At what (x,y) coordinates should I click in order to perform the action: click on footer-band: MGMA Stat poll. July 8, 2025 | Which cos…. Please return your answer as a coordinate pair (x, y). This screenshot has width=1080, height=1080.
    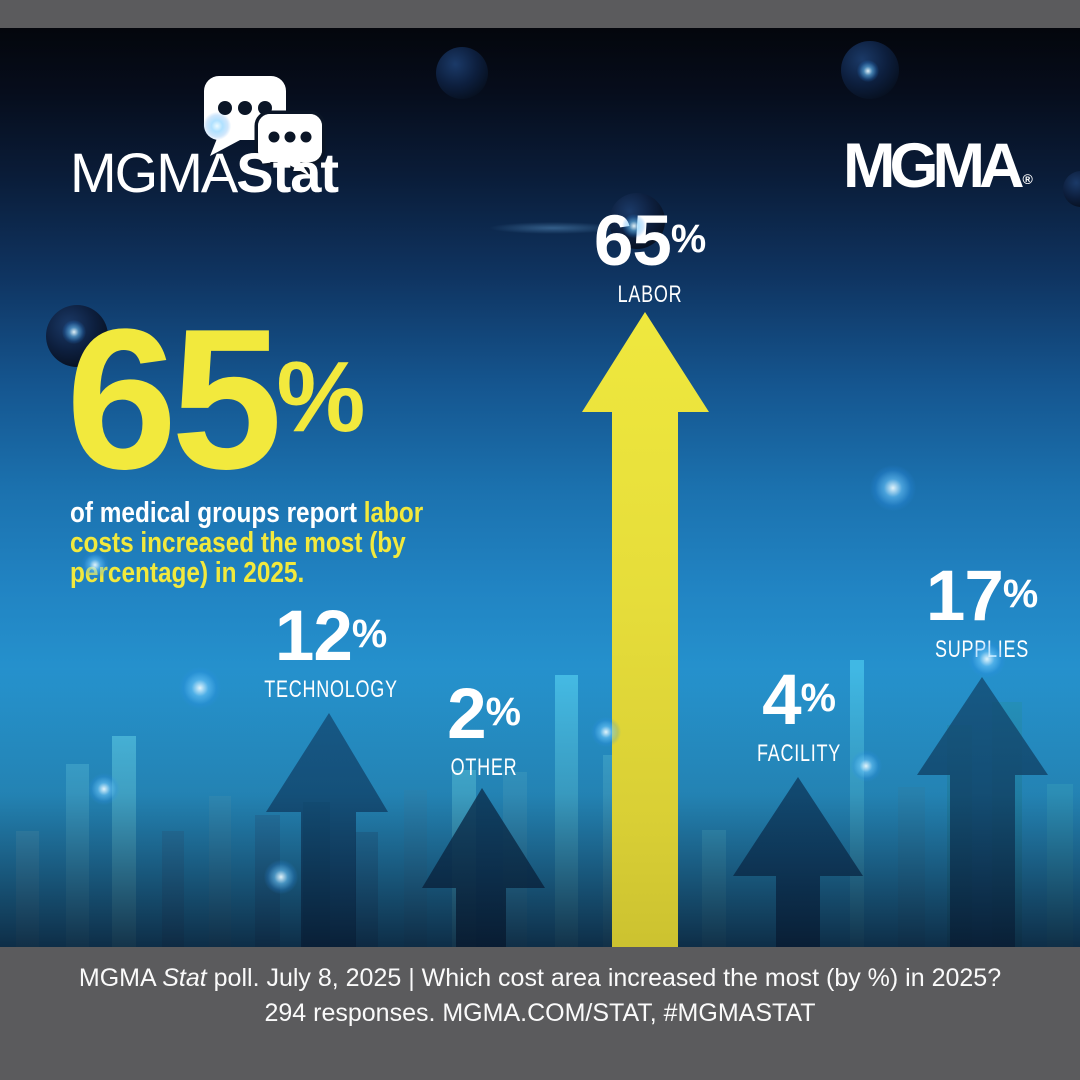
    Looking at the image, I should click on (540, 1013).